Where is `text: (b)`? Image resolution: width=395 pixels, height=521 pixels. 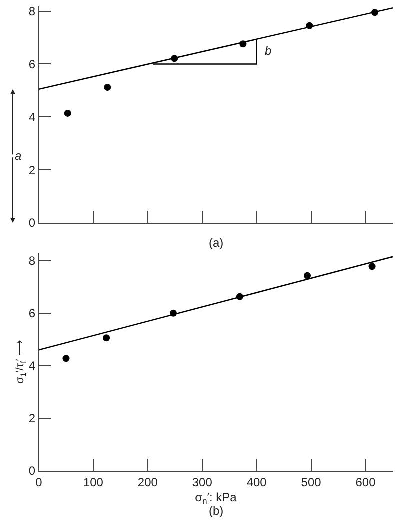 text: (b) is located at coordinates (216, 511).